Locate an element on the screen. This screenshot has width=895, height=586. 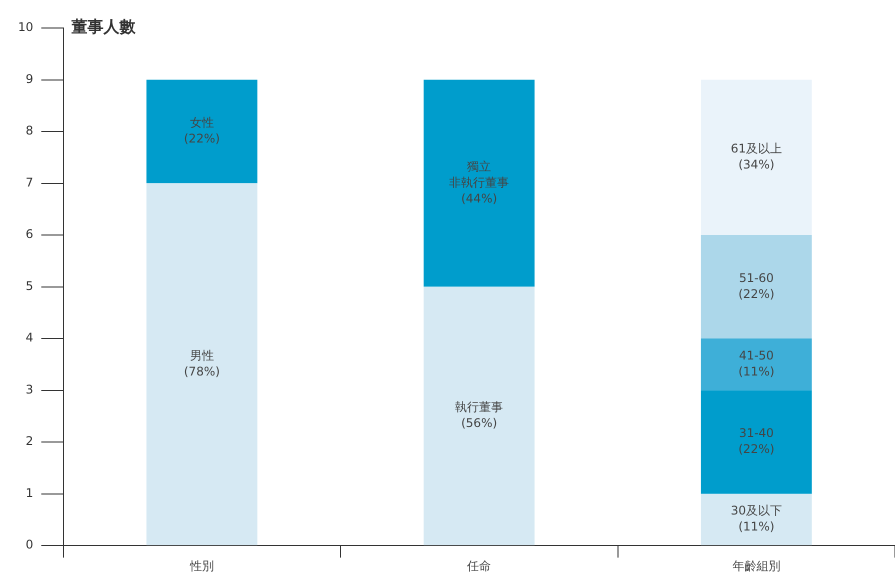
annotation: 女性 (22%) is located at coordinates (202, 131).